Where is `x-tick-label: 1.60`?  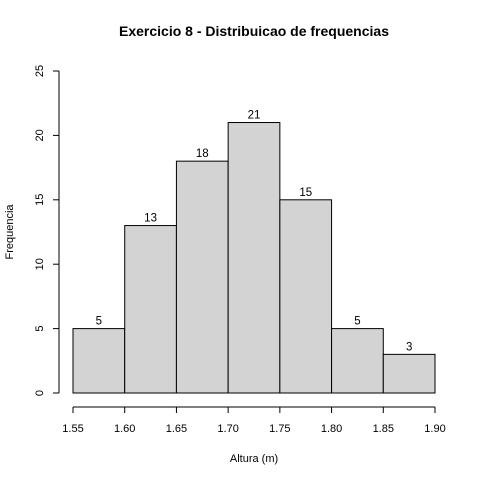
x-tick-label: 1.60 is located at coordinates (124, 429).